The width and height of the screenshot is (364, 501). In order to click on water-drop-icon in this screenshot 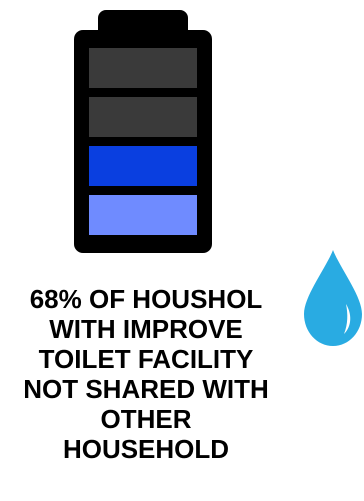, I will do `click(333, 298)`.